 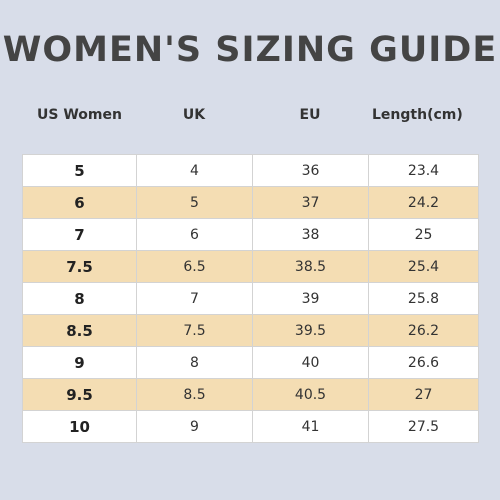 What do you see at coordinates (250, 50) in the screenshot?
I see `page-title: WOMEN'S SIZING GUIDE` at bounding box center [250, 50].